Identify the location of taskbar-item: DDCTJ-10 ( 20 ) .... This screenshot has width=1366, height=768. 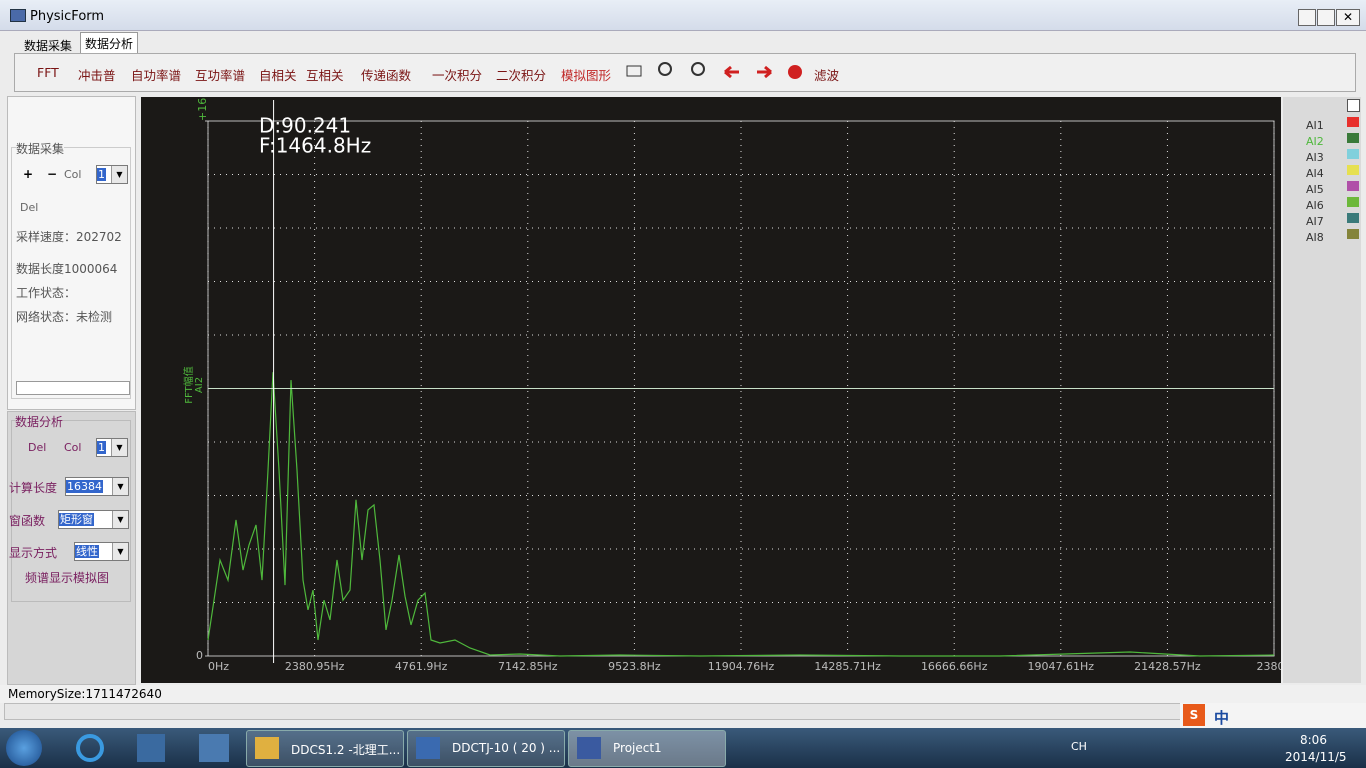
(486, 748).